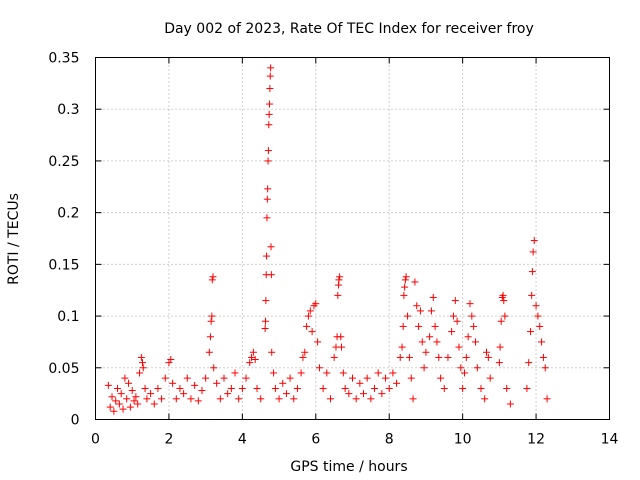 The height and width of the screenshot is (480, 640). I want to click on y-tick-label: 0, so click(75, 421).